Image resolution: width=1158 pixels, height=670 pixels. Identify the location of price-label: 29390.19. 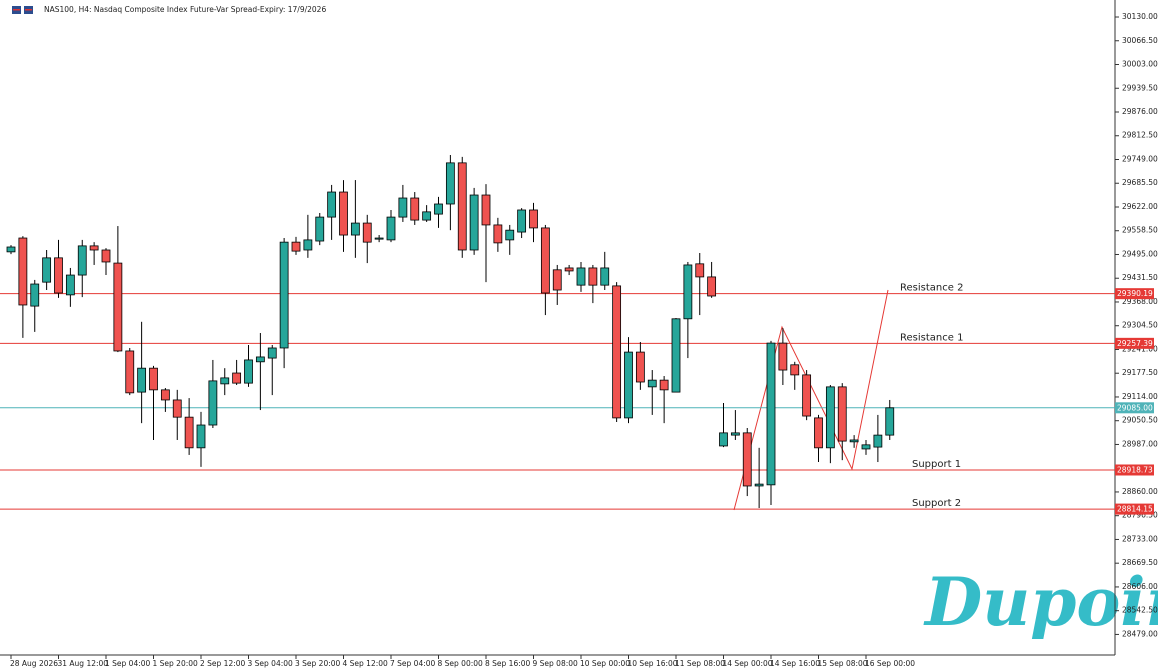
(1135, 293).